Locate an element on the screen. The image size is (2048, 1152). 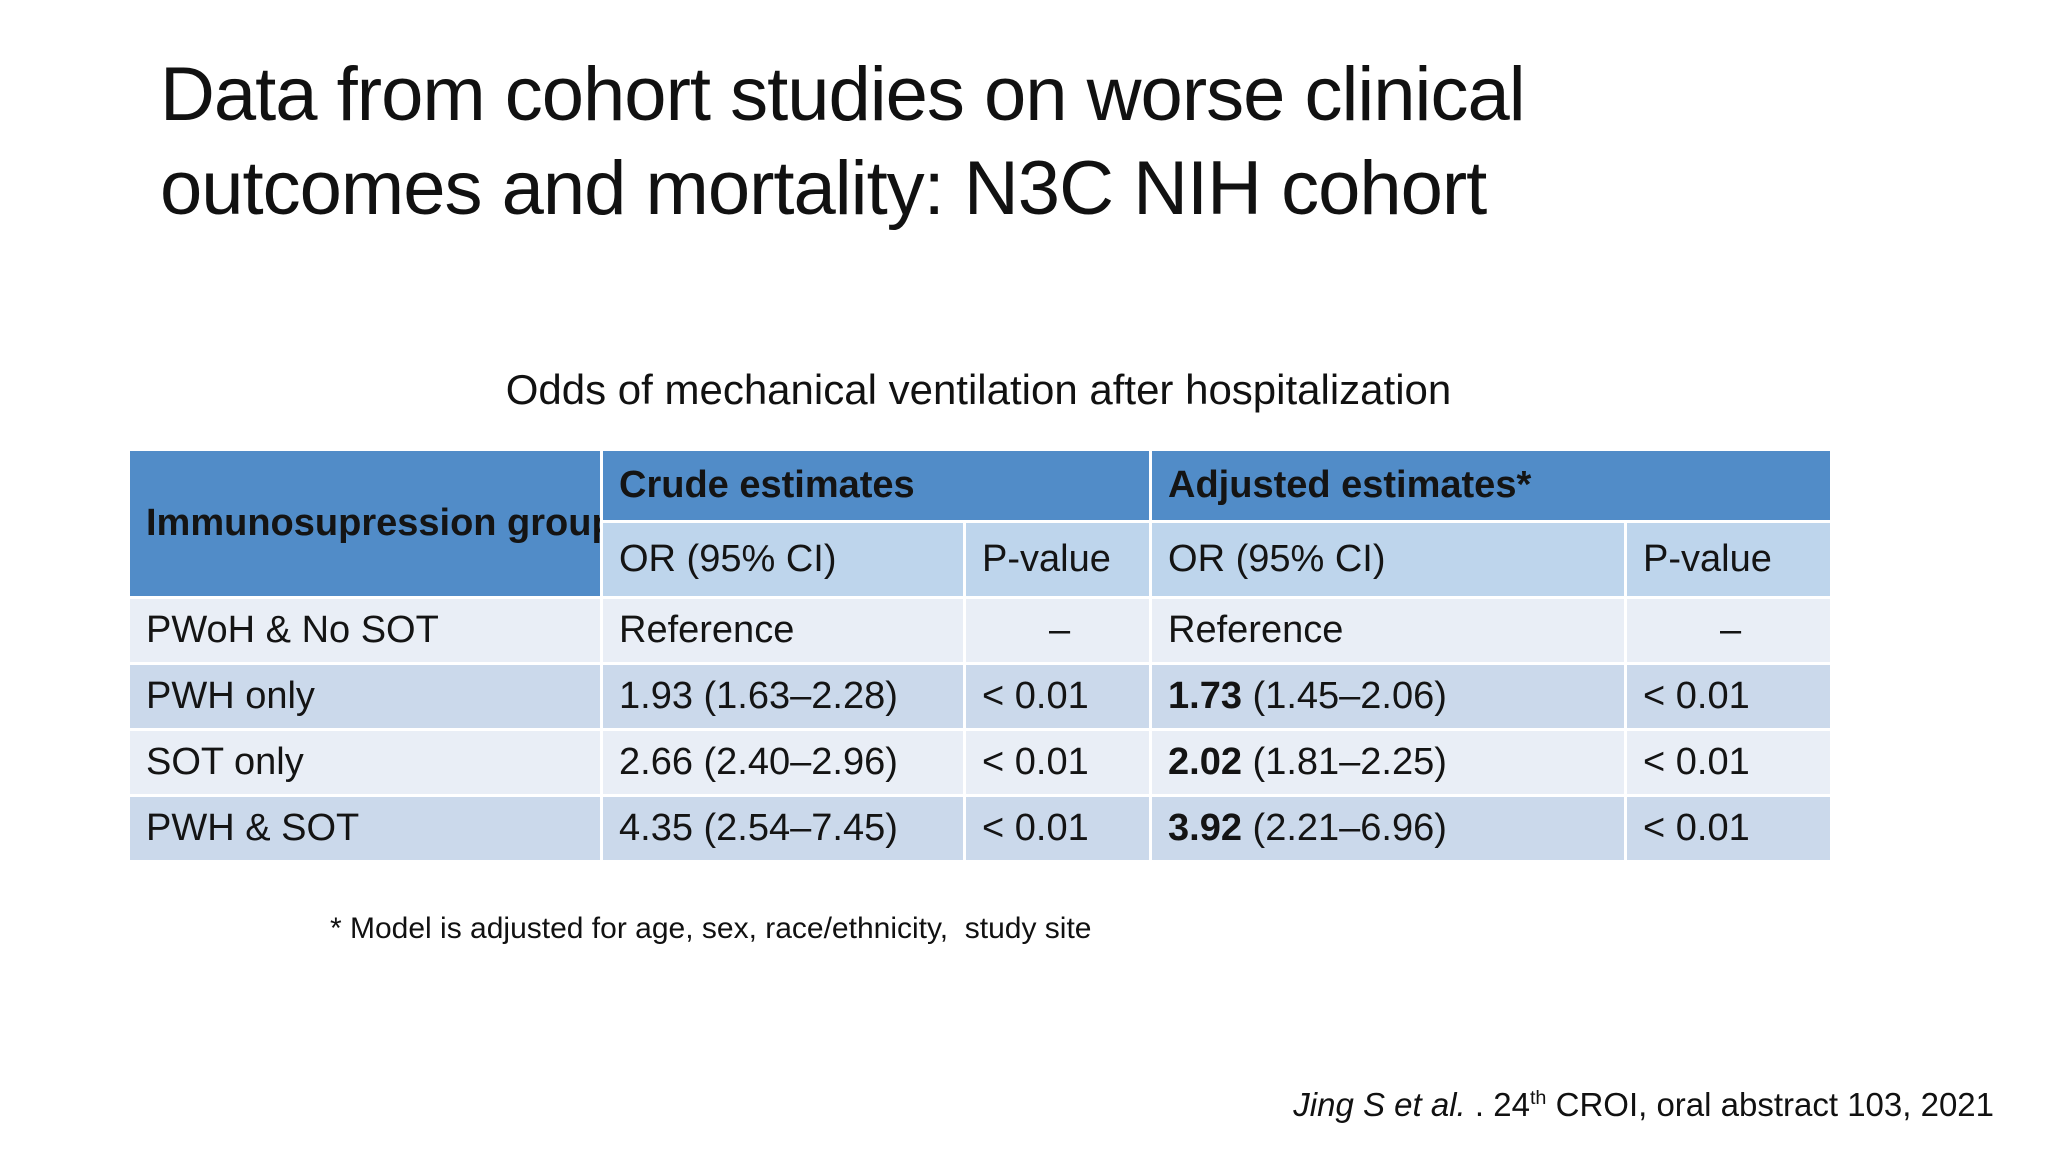
cell-group: SOT only is located at coordinates (365, 762).